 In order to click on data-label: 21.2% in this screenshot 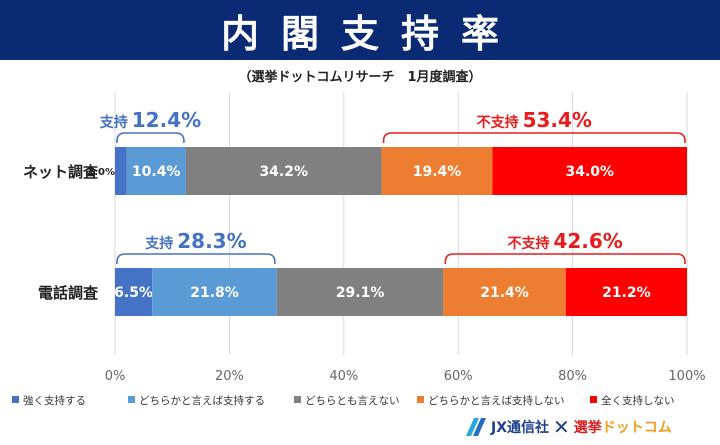, I will do `click(626, 293)`.